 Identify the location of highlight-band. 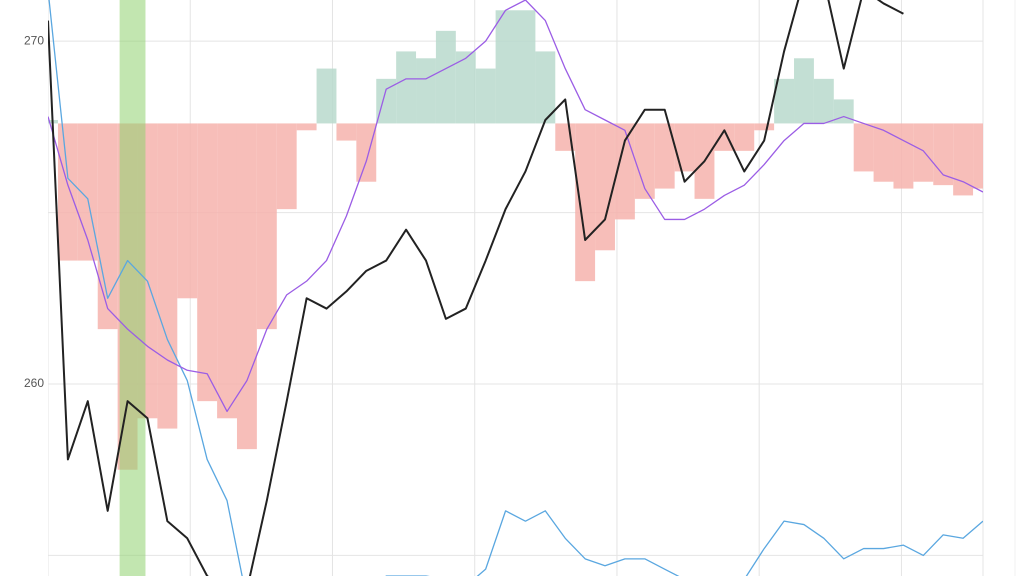
(132, 288).